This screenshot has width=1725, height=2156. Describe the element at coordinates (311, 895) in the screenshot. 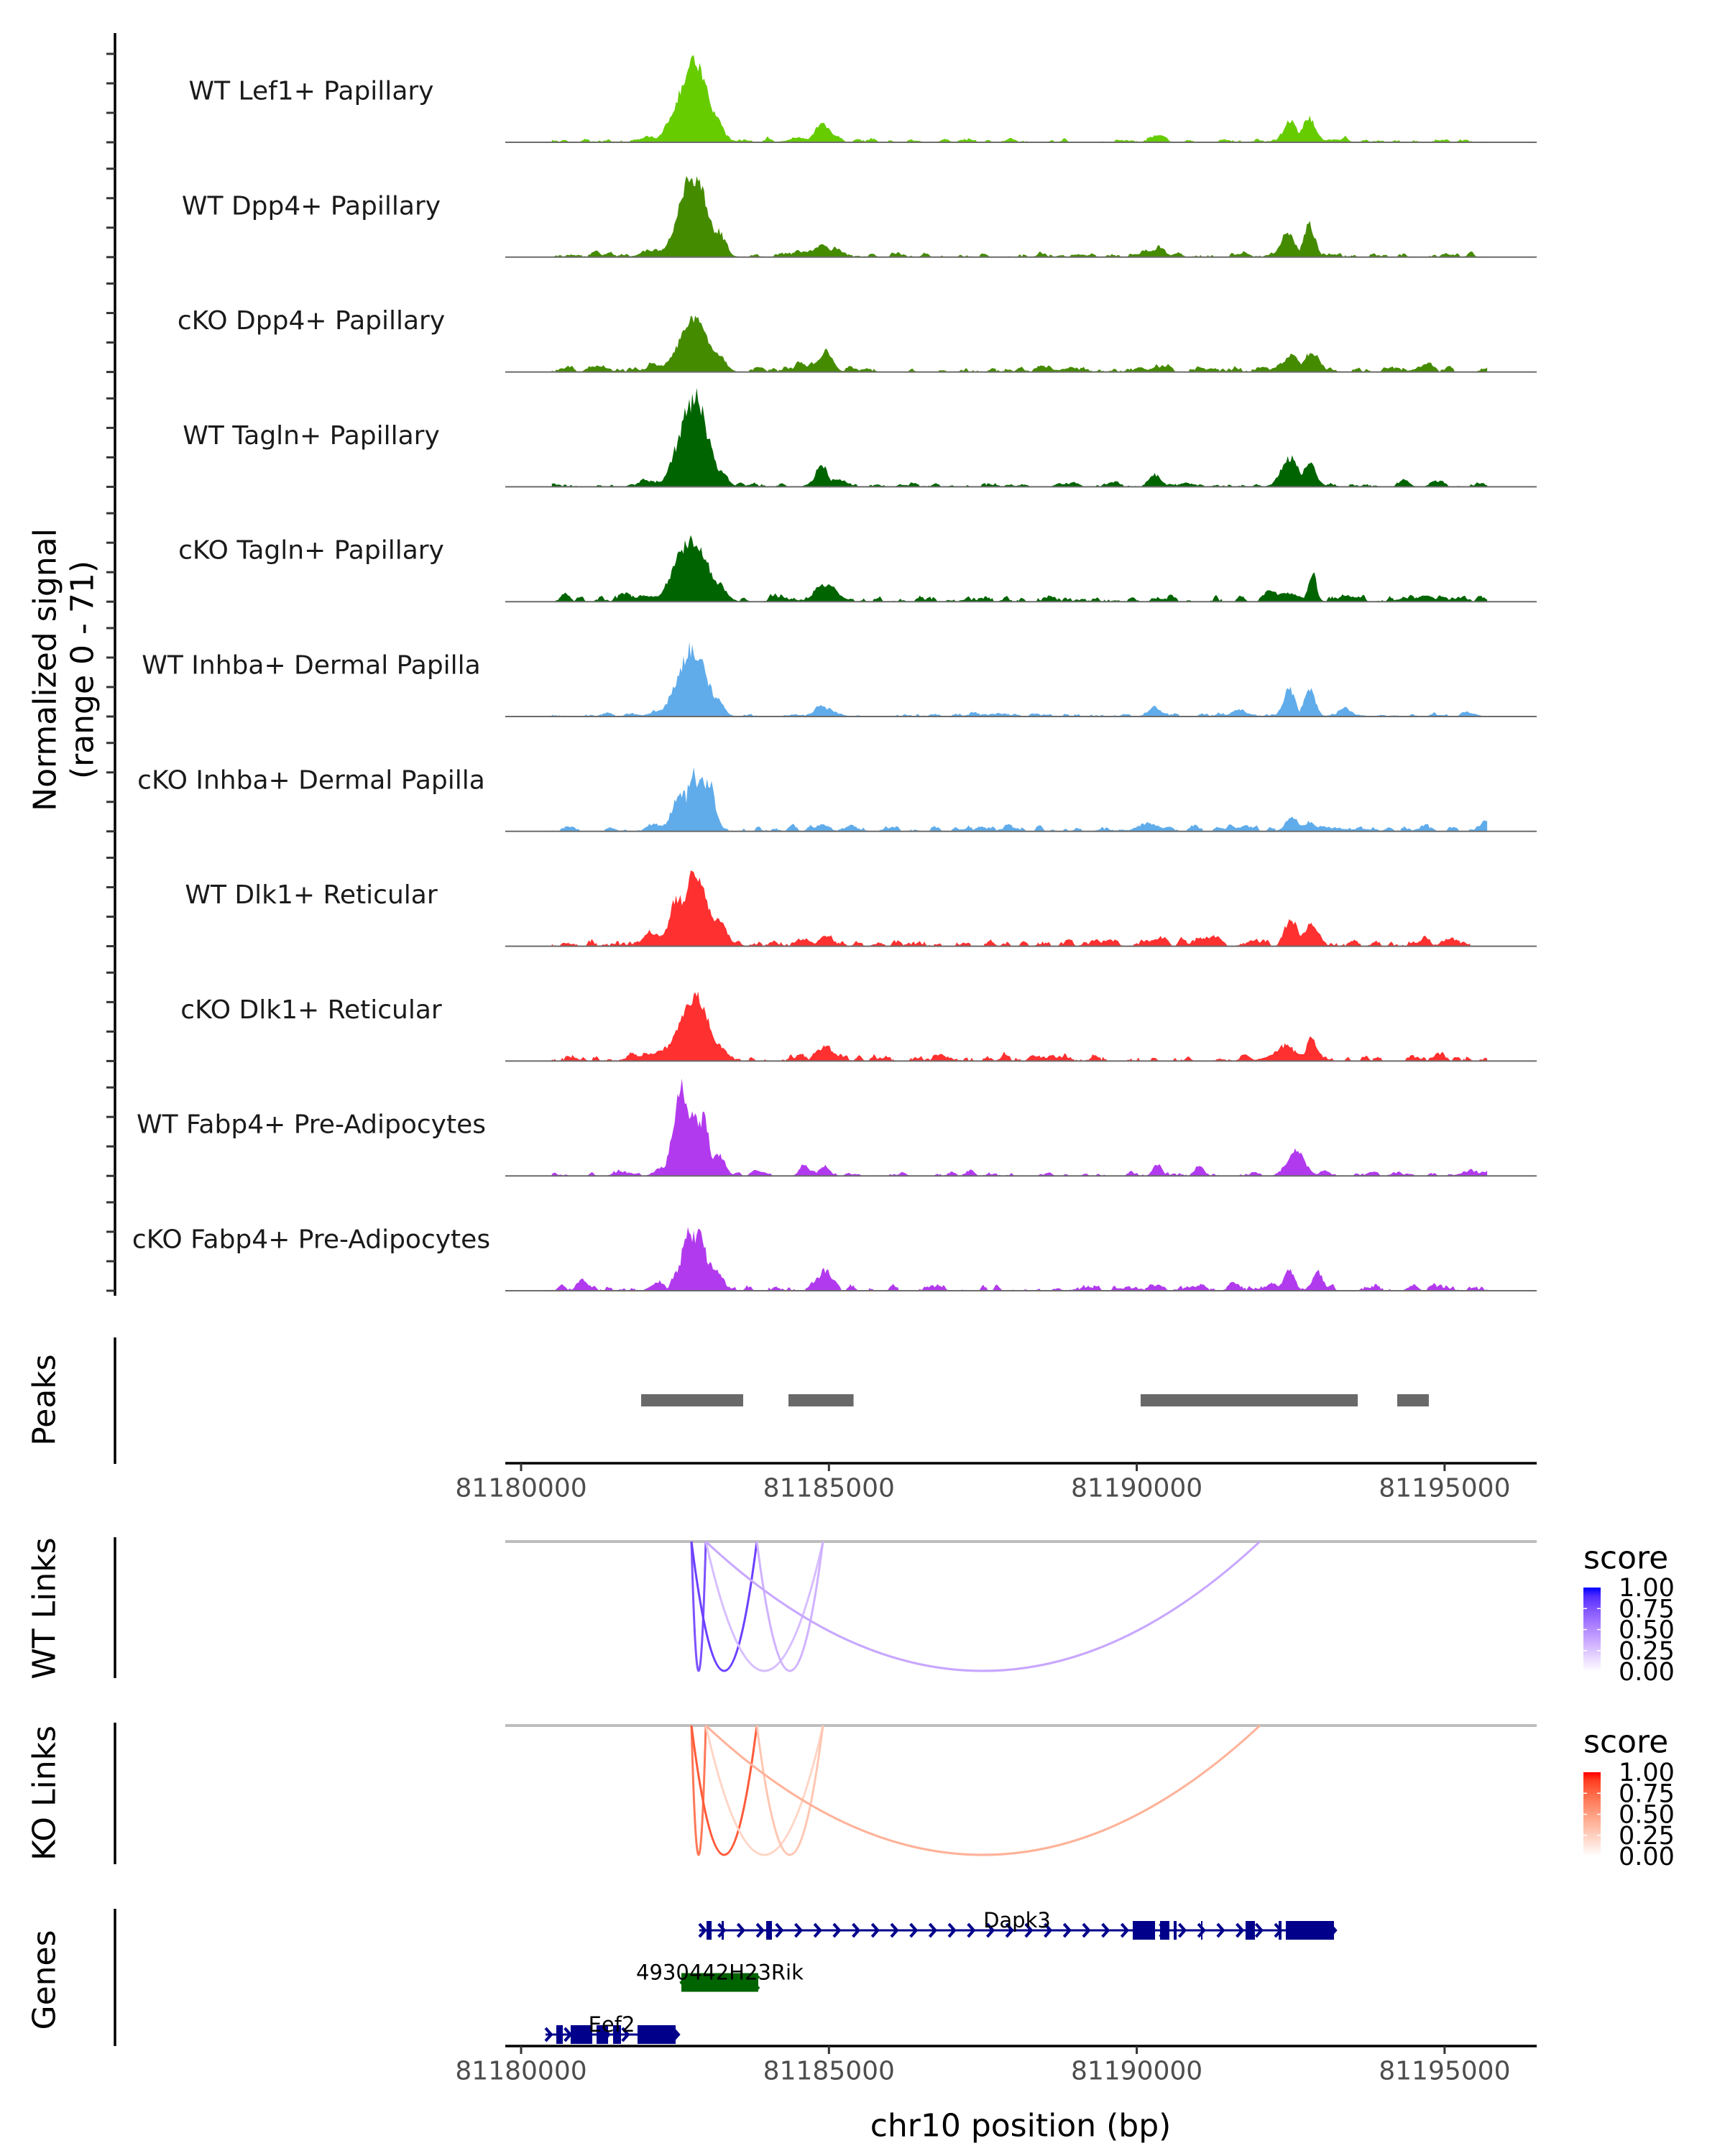

I see `track-label: WT Dlk1+ Reticular` at that location.